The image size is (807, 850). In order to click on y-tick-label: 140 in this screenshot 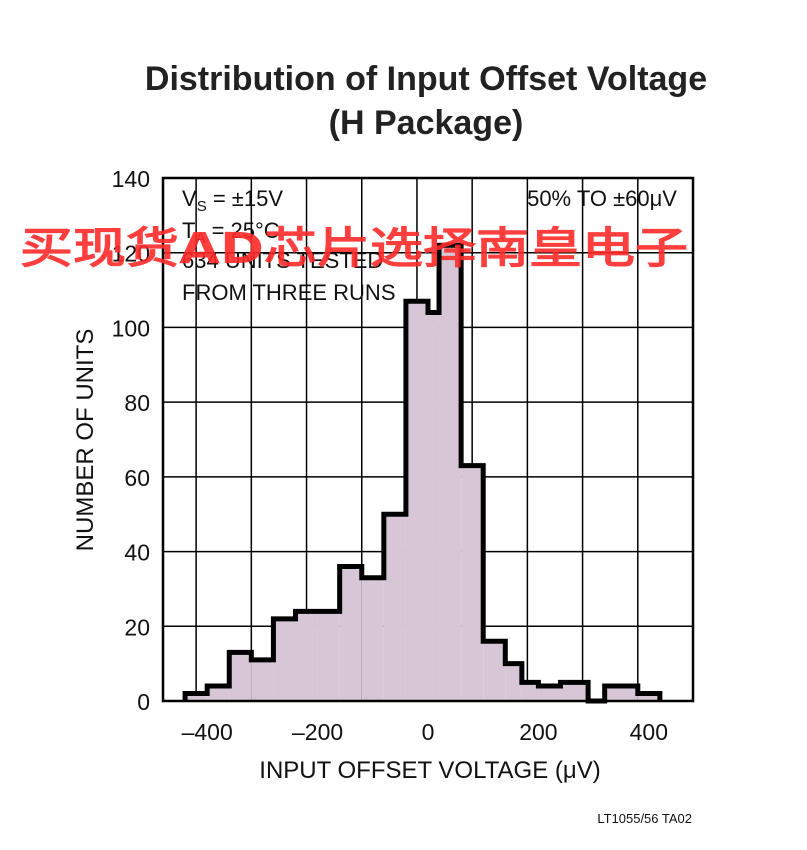, I will do `click(131, 179)`.